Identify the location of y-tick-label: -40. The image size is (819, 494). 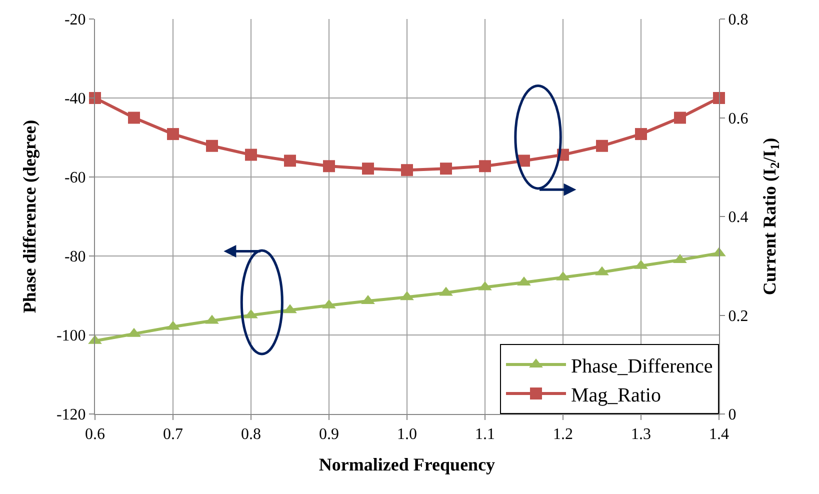
(75, 99).